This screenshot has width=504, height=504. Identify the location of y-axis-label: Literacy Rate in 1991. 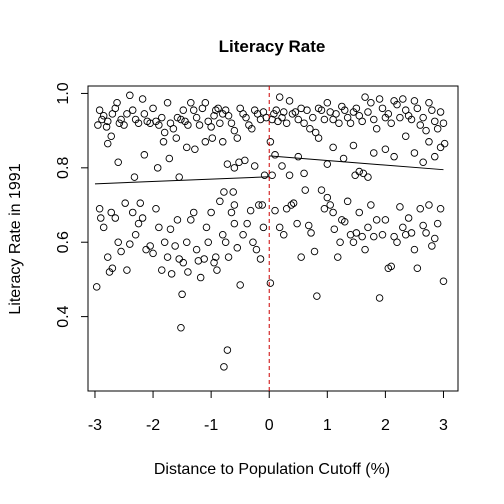
(15, 238).